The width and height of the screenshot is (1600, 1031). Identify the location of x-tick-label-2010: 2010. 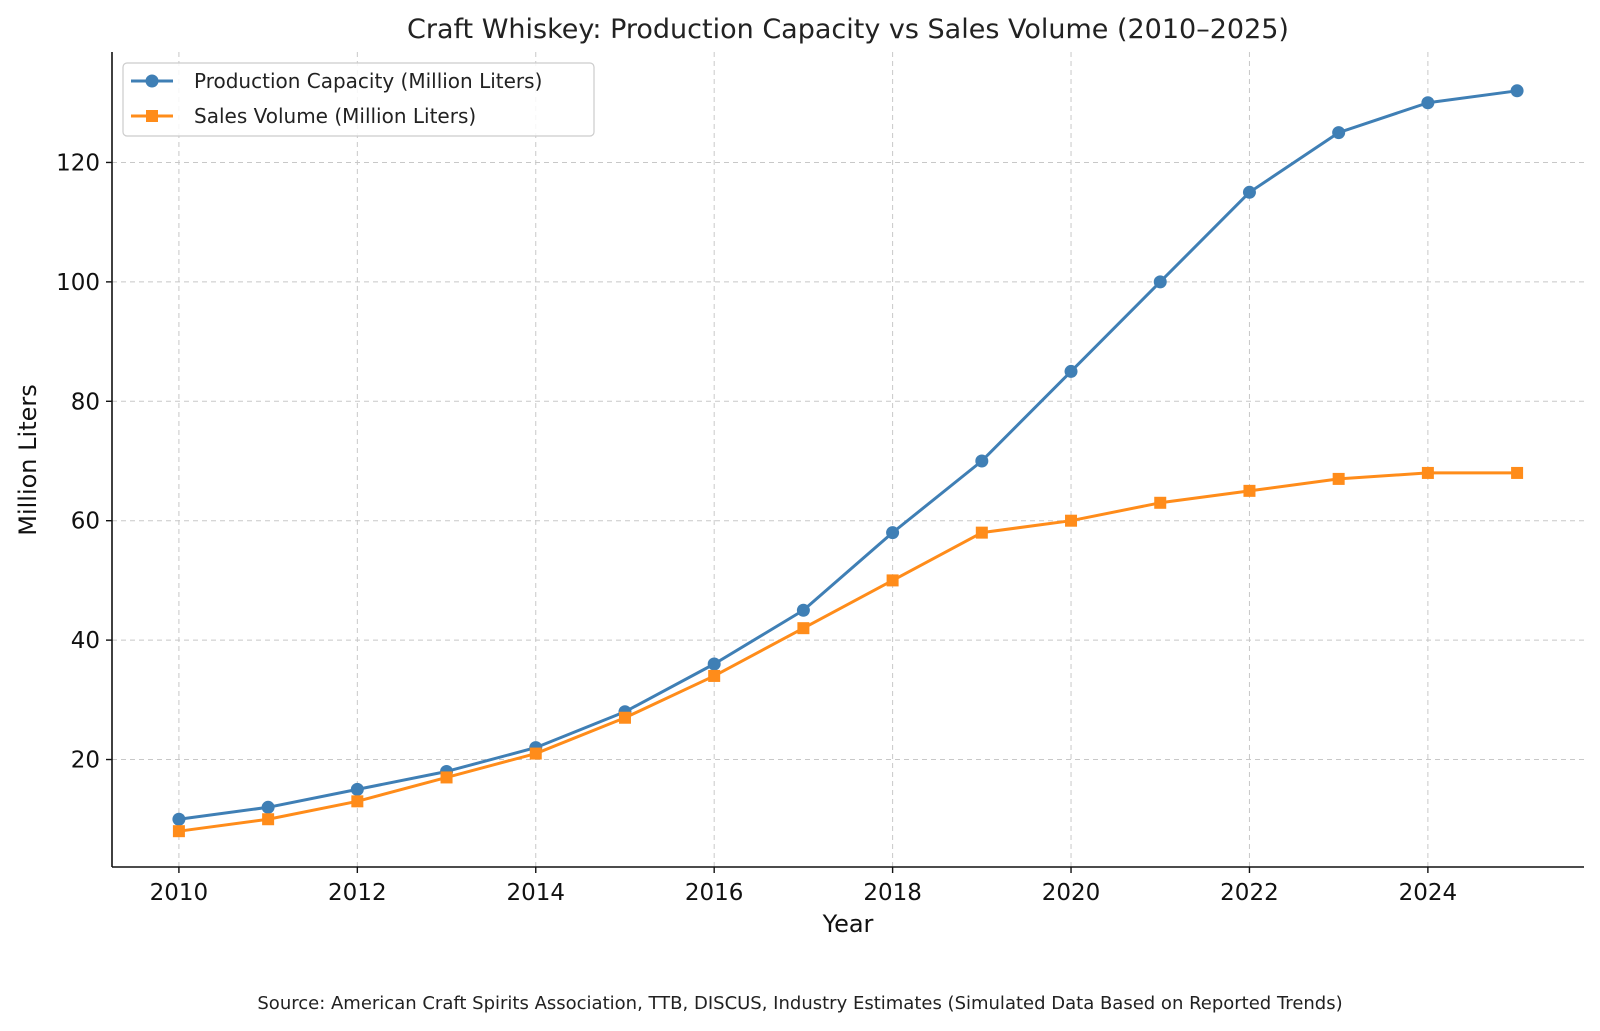
(179, 893).